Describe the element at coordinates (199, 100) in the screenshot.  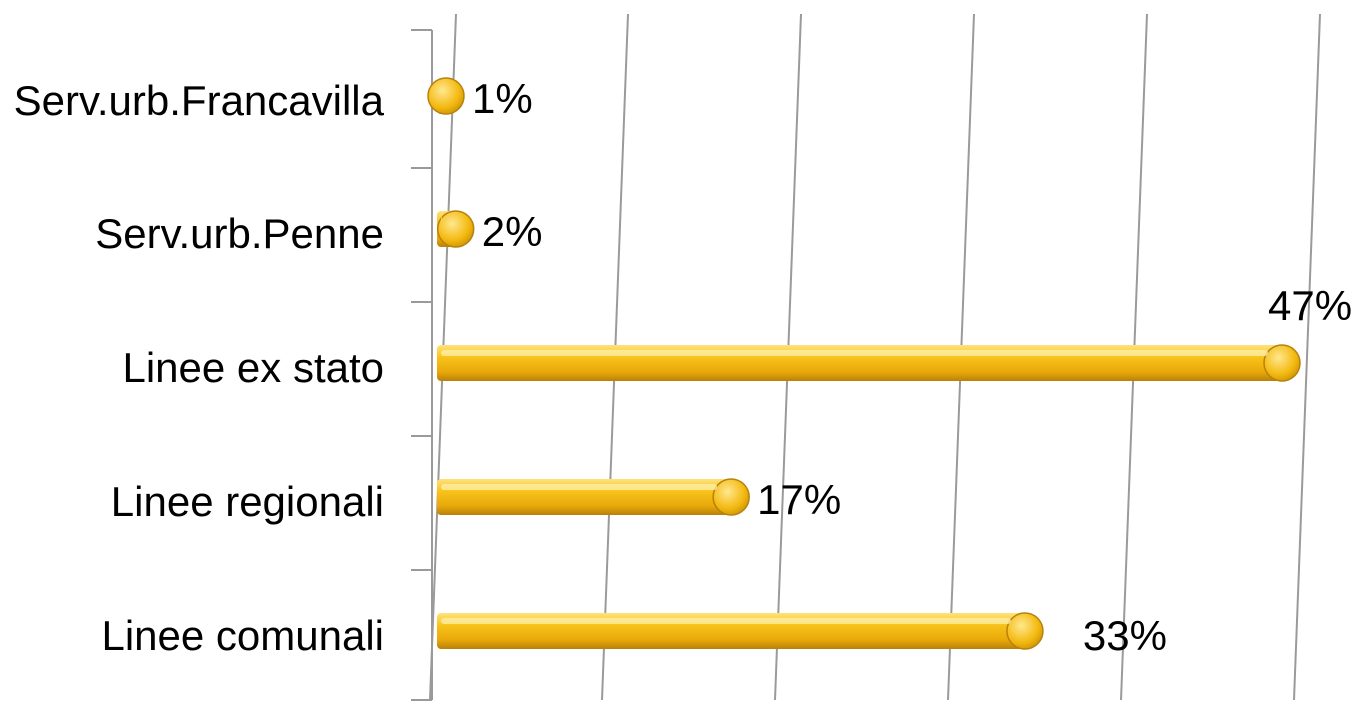
I see `category-label: Serv.urb.Francavilla` at that location.